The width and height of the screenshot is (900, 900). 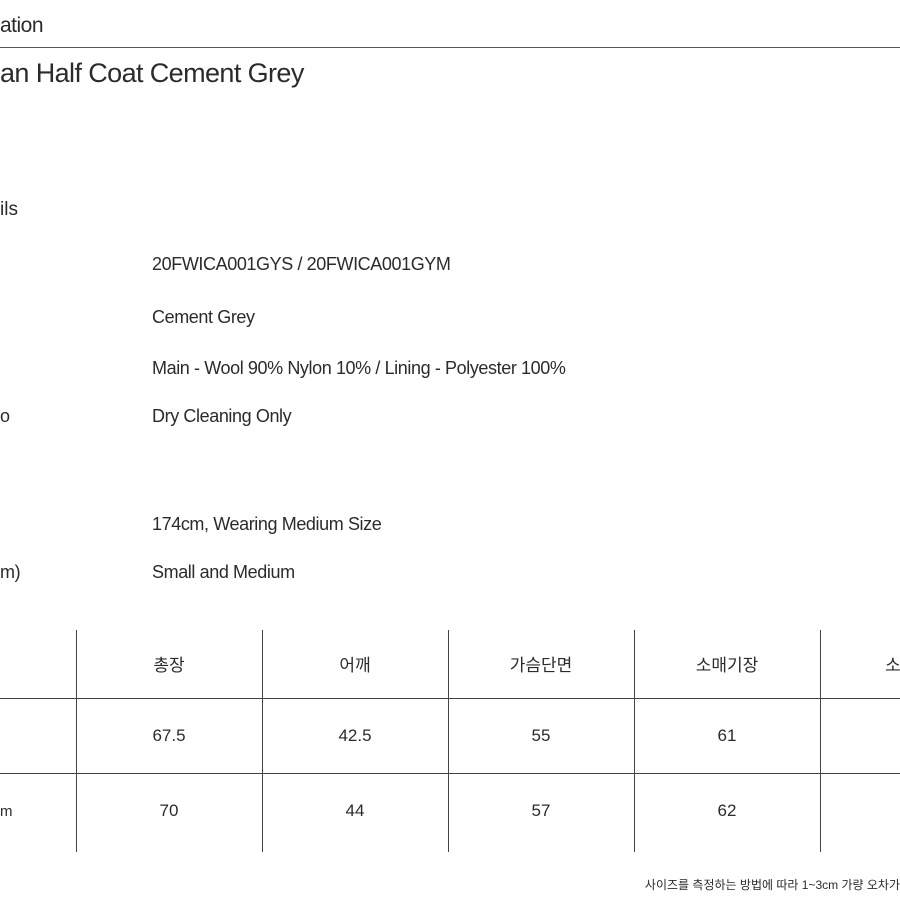 What do you see at coordinates (727, 810) in the screenshot?
I see `table-cell: 62` at bounding box center [727, 810].